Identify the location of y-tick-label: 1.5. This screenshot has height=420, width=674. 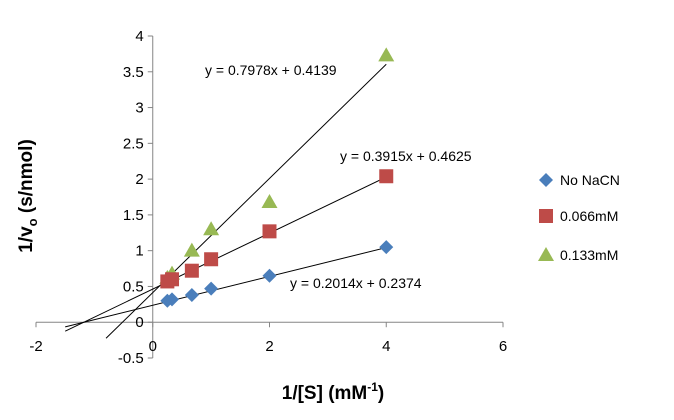
(133, 215).